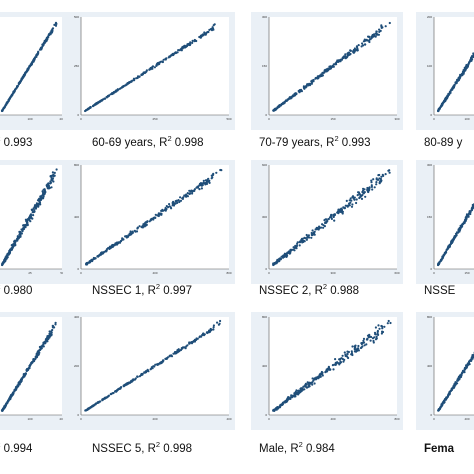  I want to click on y-tick-label: 400, so click(264, 366).